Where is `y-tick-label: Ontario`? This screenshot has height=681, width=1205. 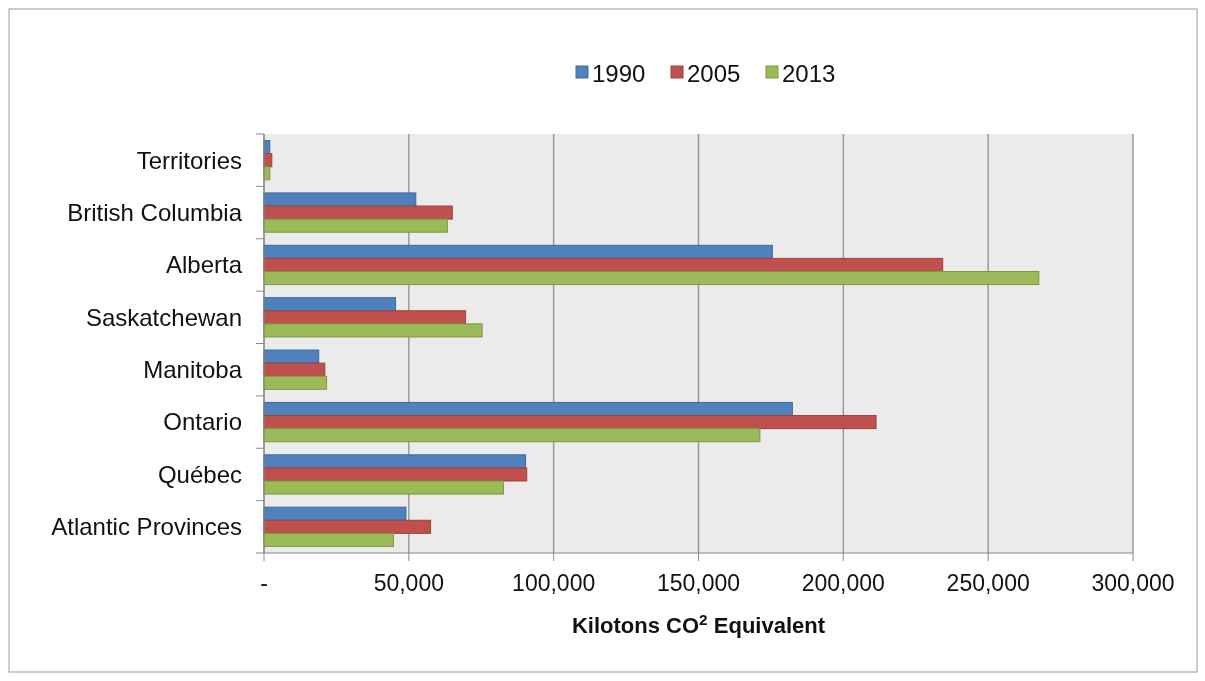
y-tick-label: Ontario is located at coordinates (202, 422).